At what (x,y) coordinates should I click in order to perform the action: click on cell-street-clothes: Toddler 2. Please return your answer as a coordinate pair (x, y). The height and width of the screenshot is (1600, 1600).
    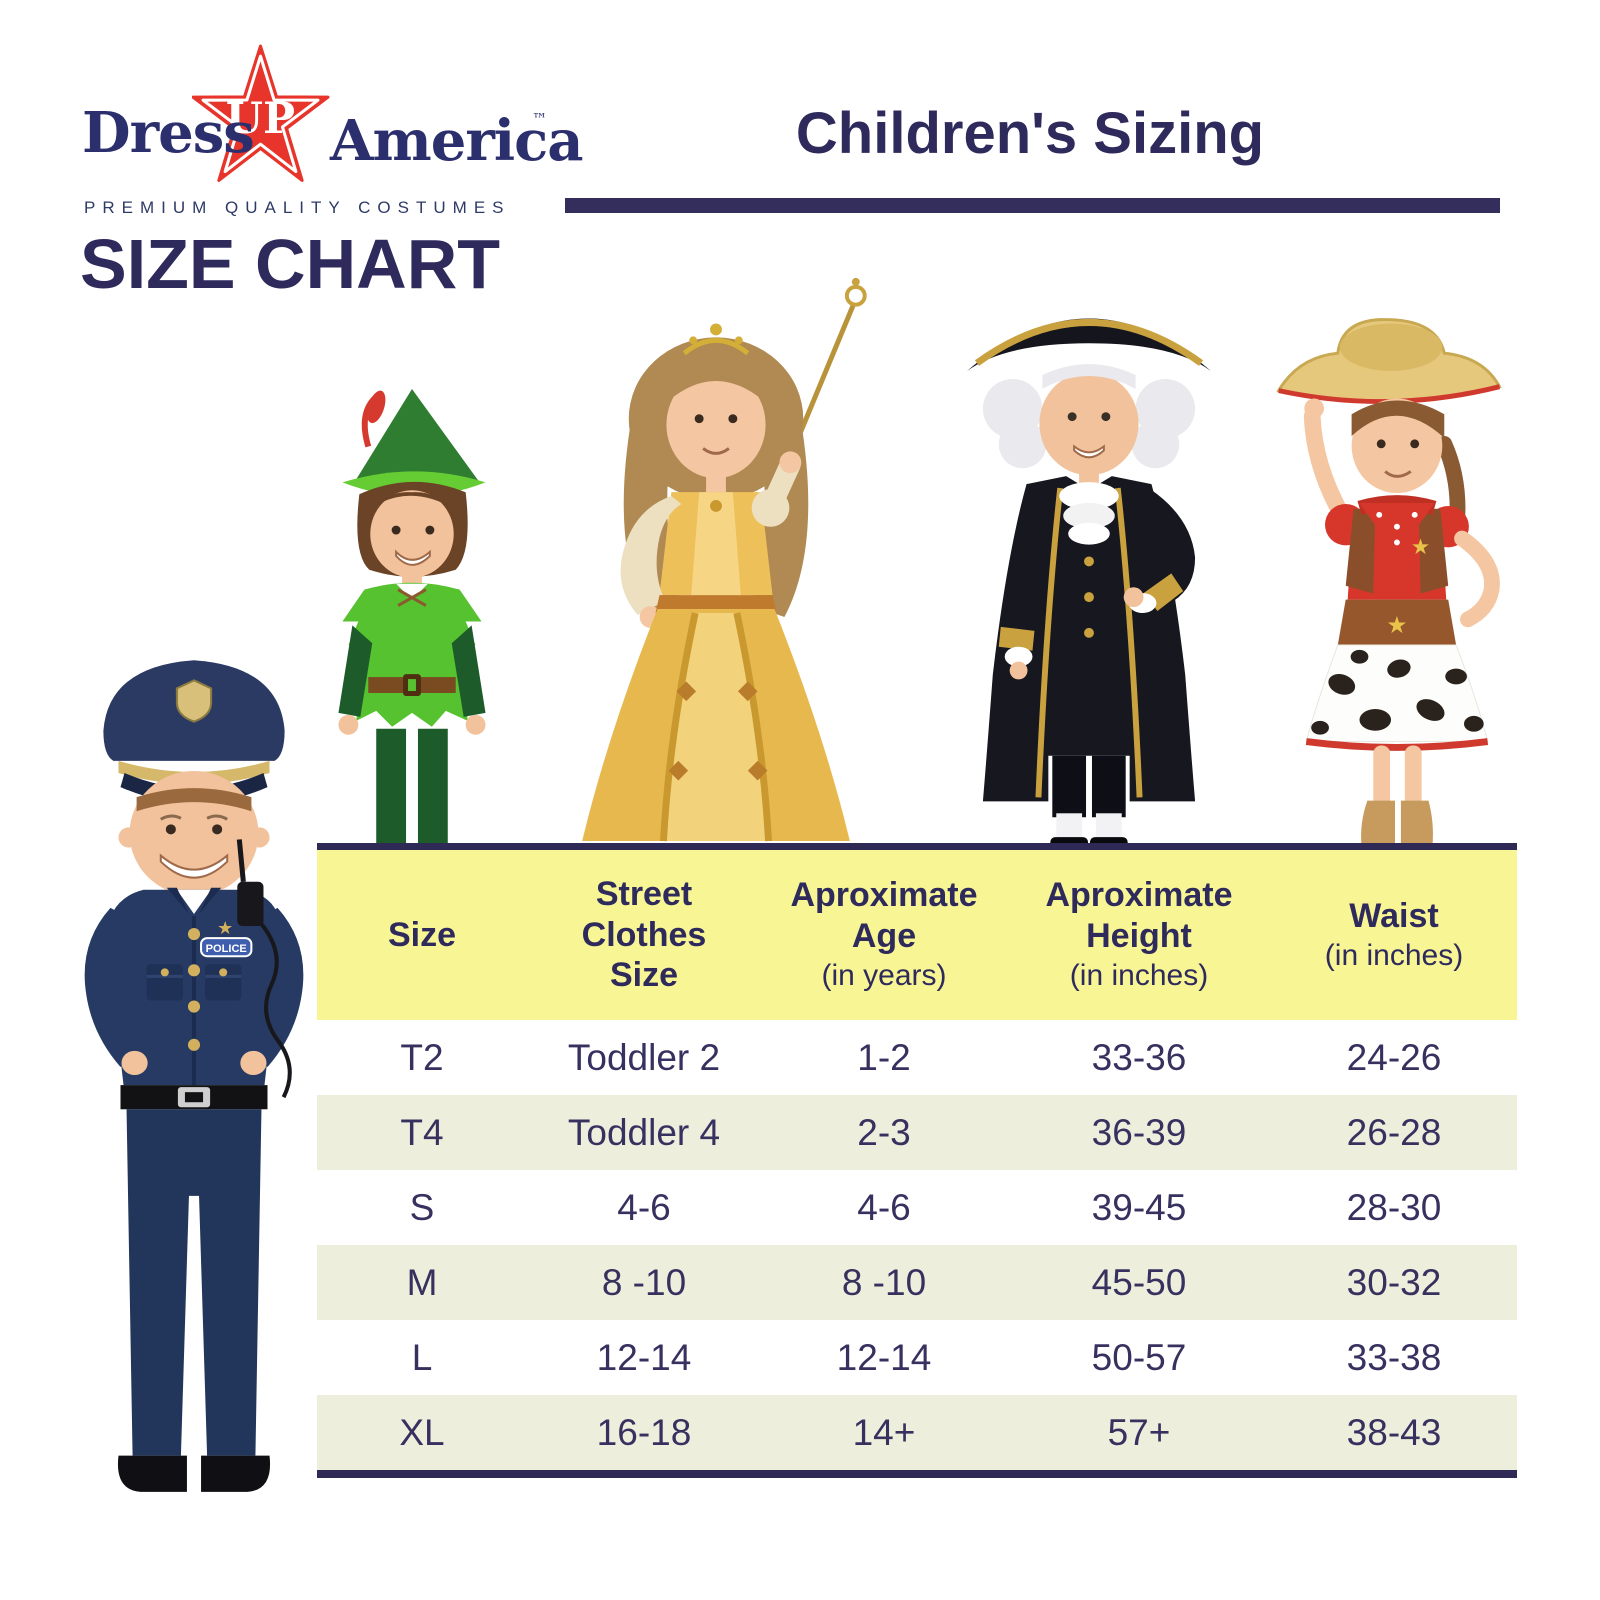
    Looking at the image, I should click on (644, 1057).